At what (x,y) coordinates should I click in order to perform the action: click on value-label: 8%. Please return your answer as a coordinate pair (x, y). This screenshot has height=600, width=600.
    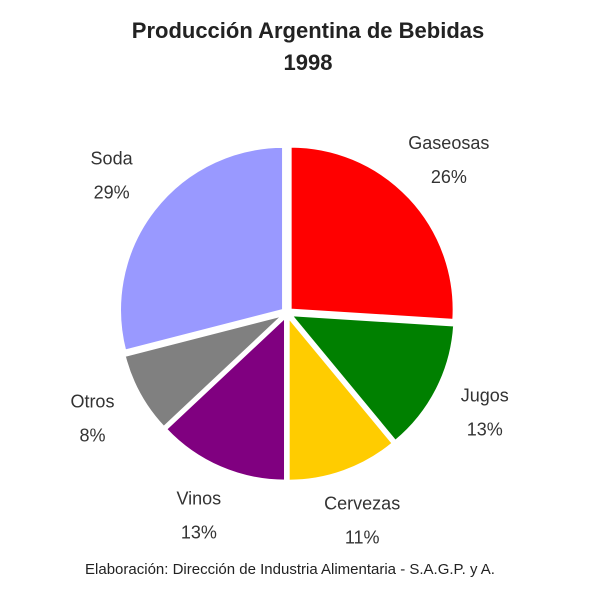
    Looking at the image, I should click on (92, 436).